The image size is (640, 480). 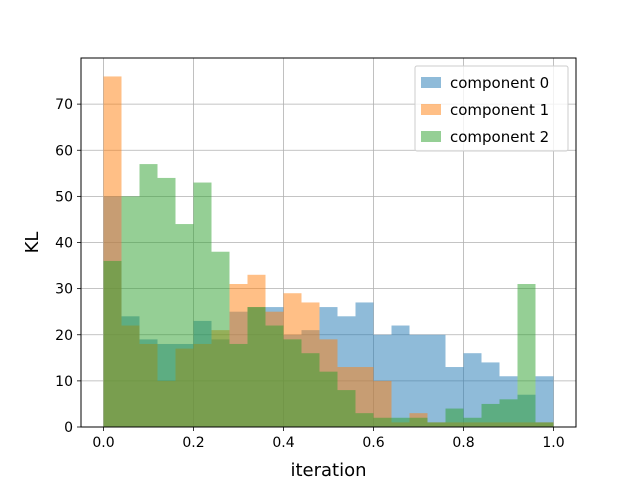 I want to click on y-tick-label-0: 0, so click(x=68, y=428).